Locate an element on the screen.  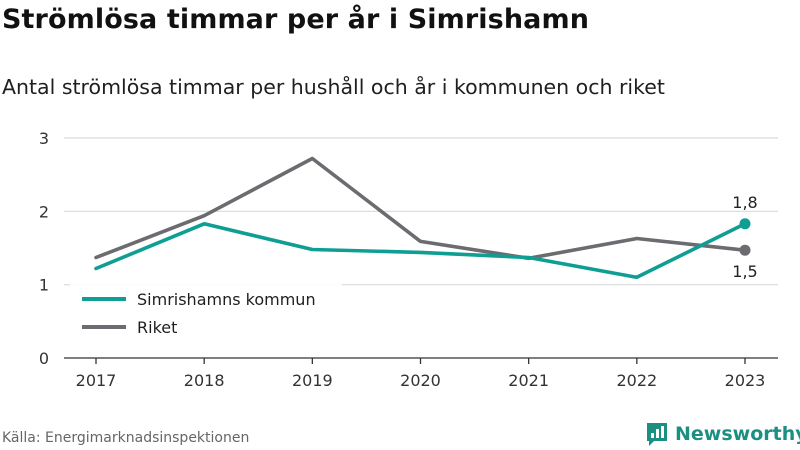
x-tick-label: 2020 is located at coordinates (420, 380).